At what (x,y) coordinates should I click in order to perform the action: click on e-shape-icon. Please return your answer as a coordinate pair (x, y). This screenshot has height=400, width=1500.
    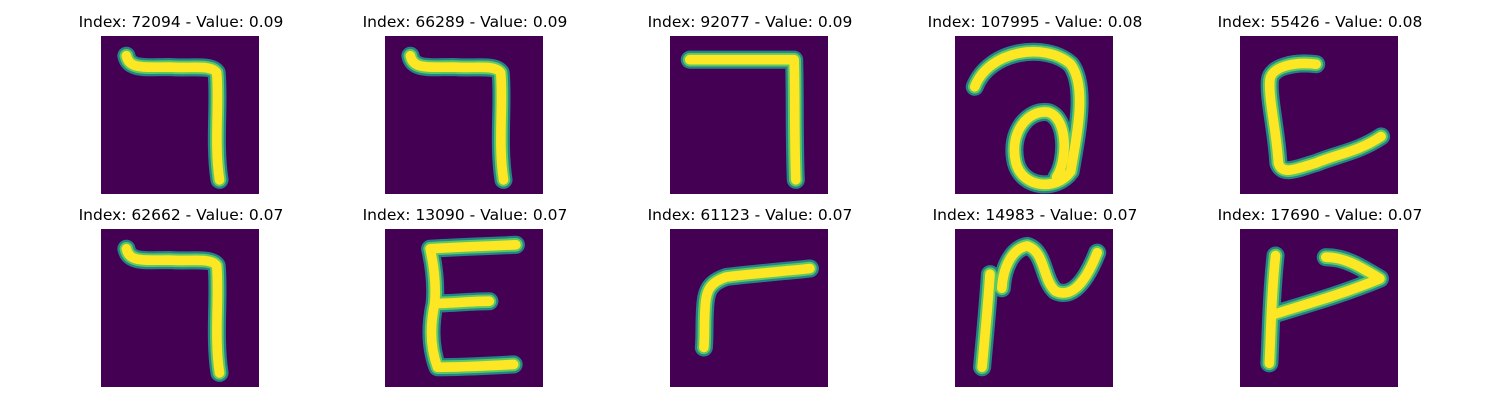
    Looking at the image, I should click on (473, 306).